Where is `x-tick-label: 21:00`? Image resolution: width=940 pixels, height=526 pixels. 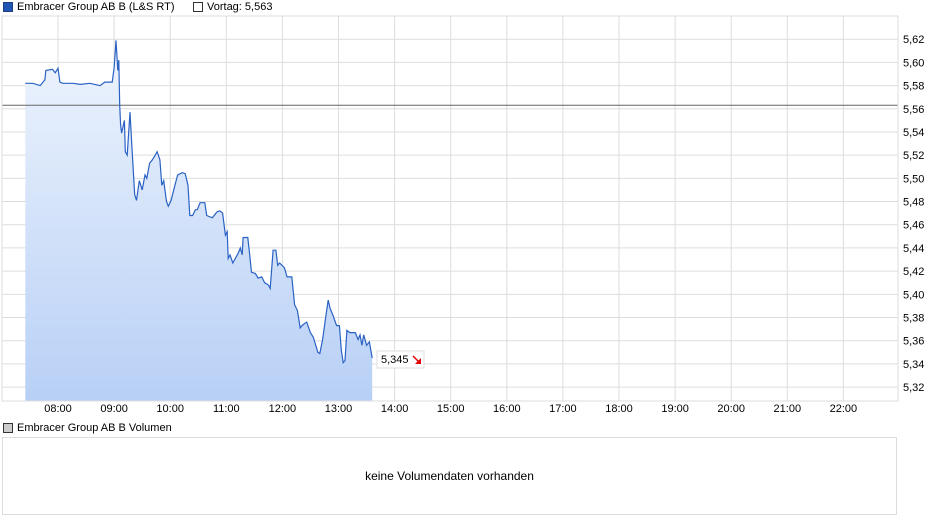 x-tick-label: 21:00 is located at coordinates (788, 409).